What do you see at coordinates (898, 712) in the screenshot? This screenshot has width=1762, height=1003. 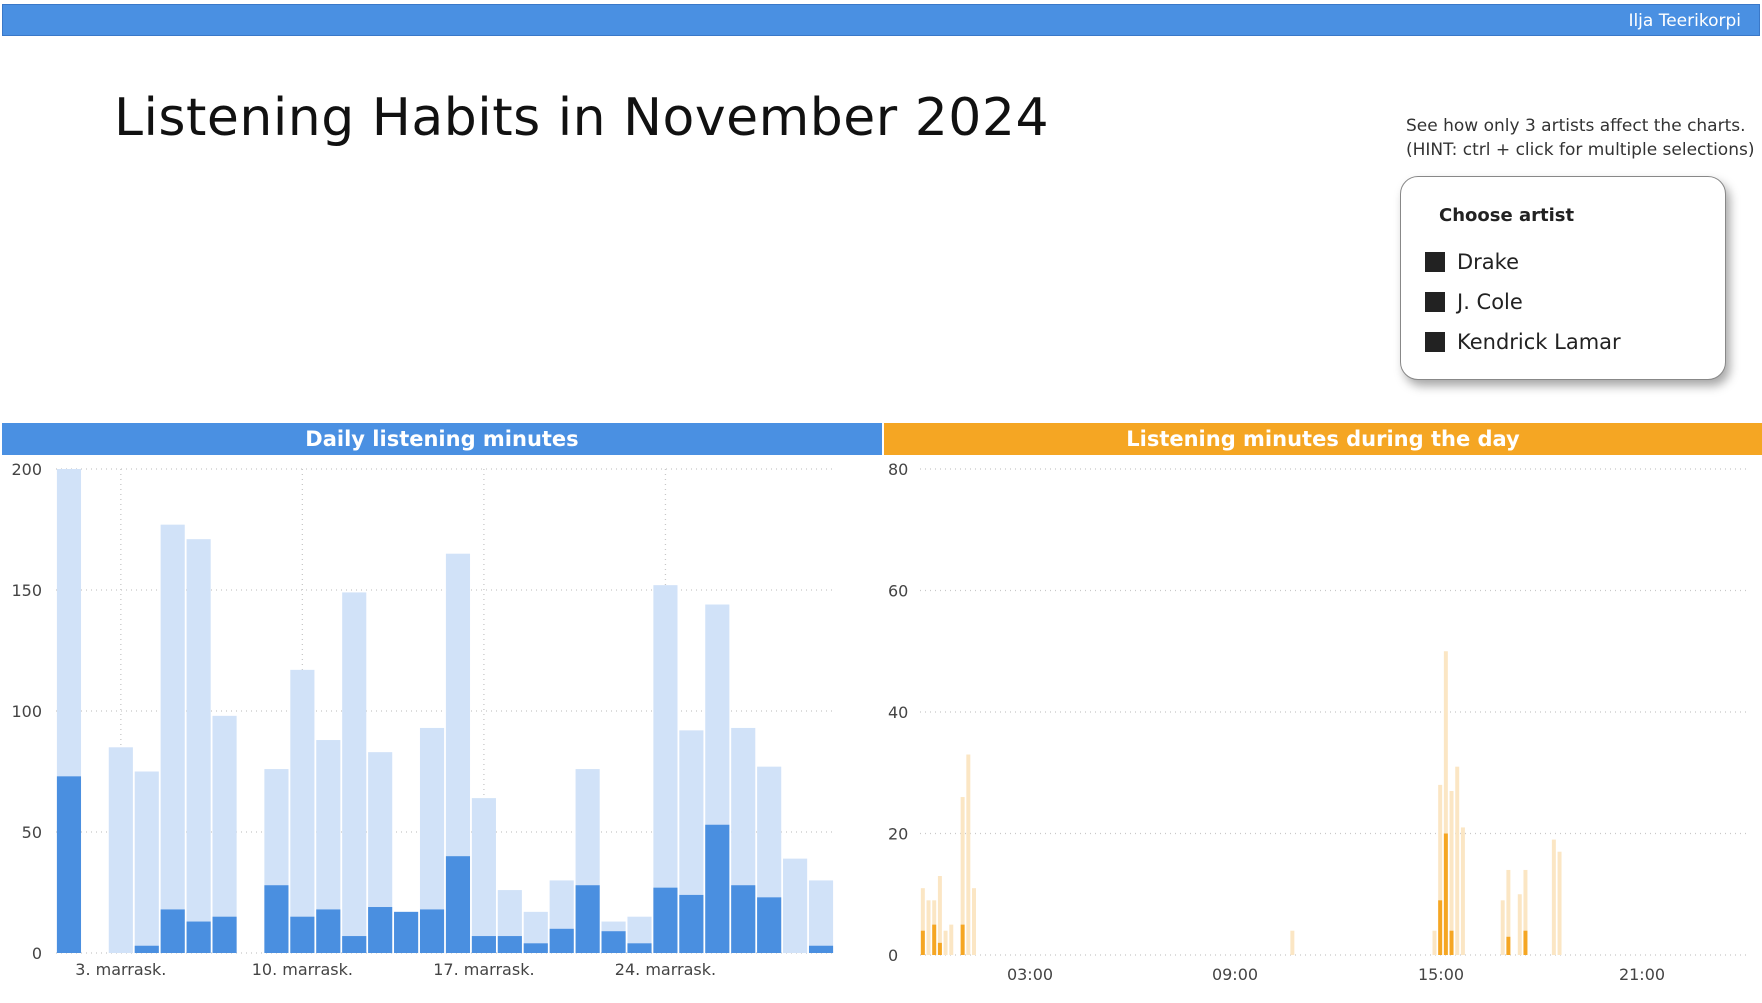 I see `y-tick-label: 40` at bounding box center [898, 712].